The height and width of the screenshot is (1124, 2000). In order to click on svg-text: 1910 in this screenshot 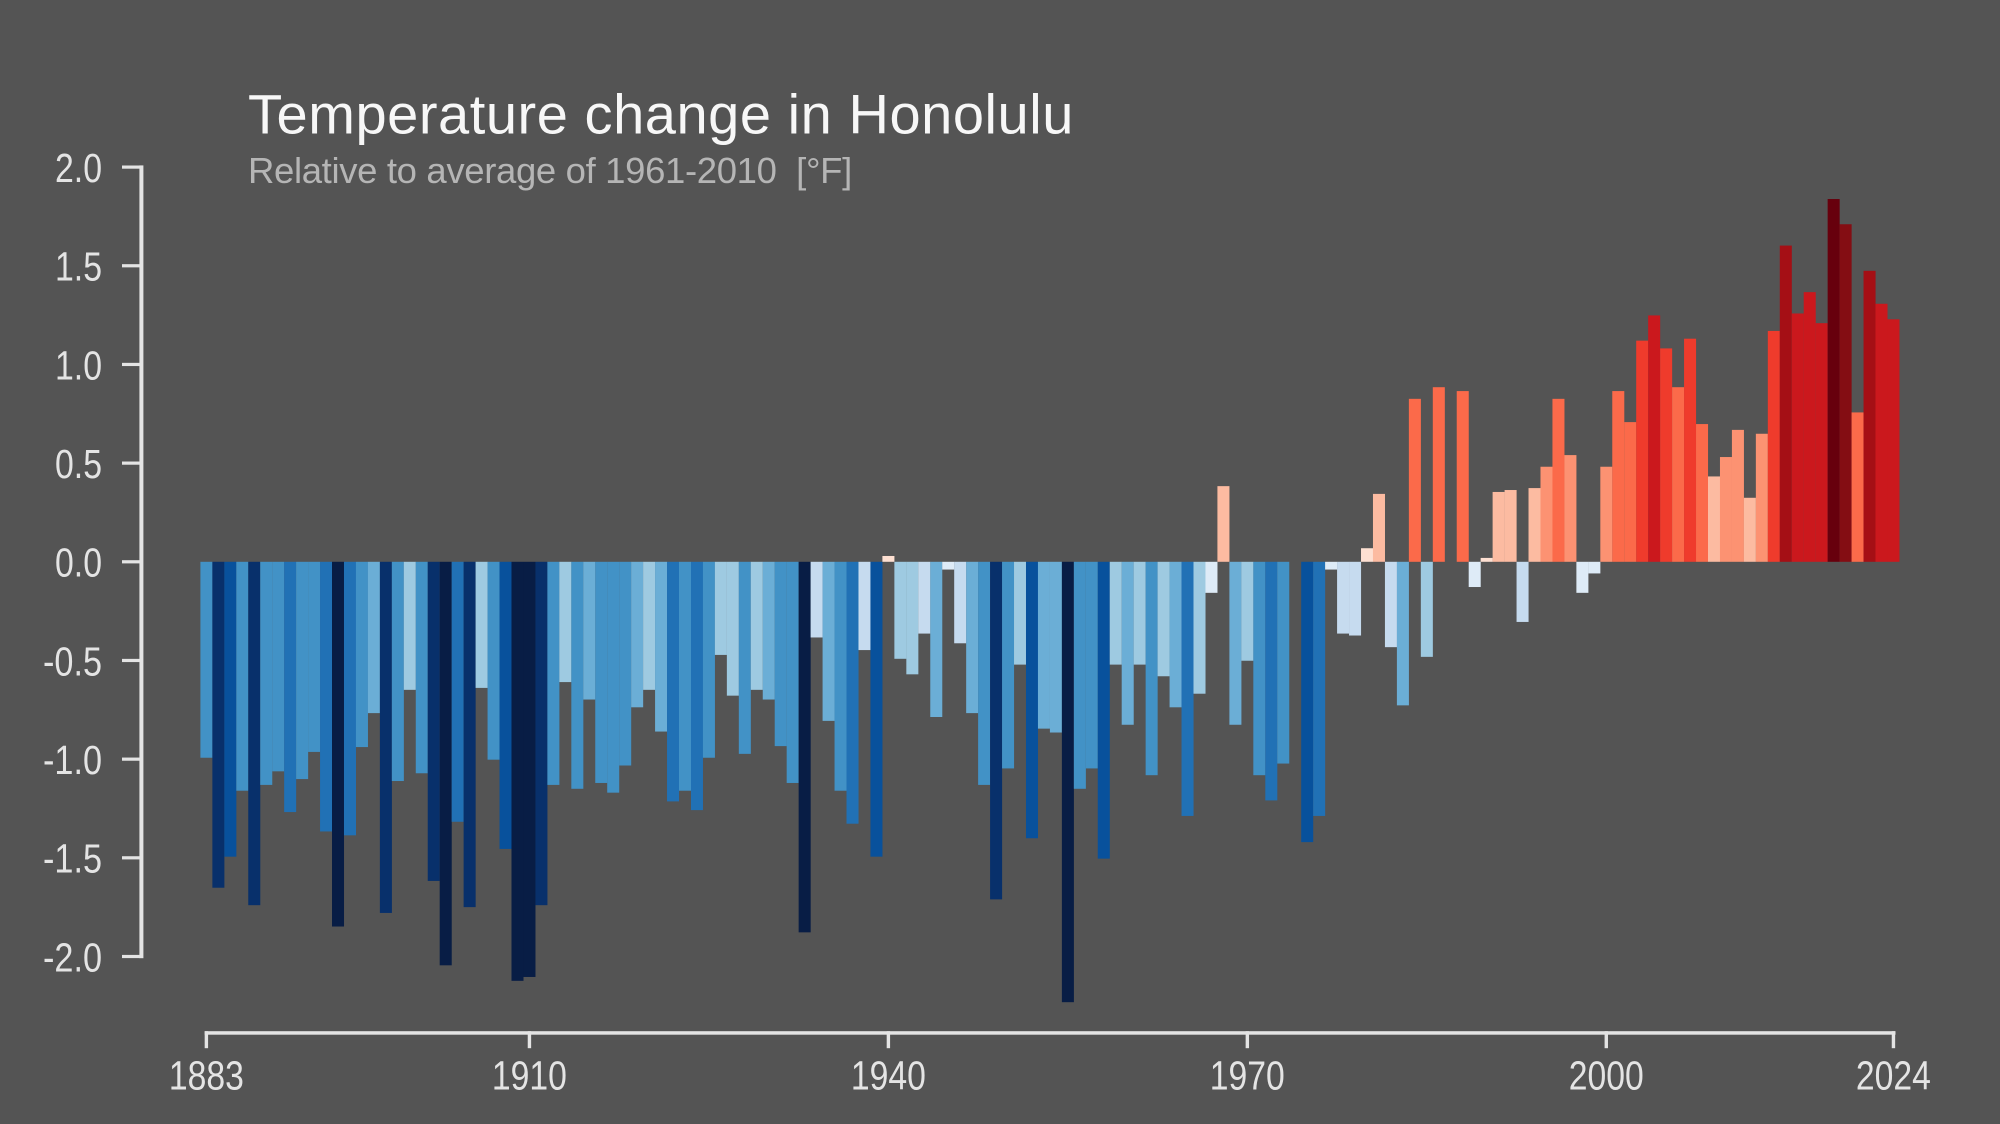, I will do `click(529, 1076)`.